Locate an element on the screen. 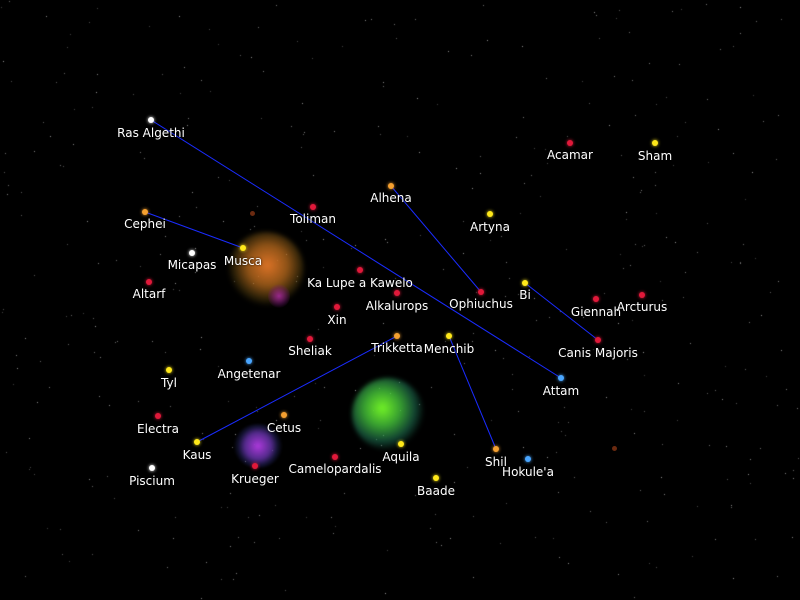 This screenshot has height=600, width=800. star-ka-lupe-a-kawelo is located at coordinates (360, 270).